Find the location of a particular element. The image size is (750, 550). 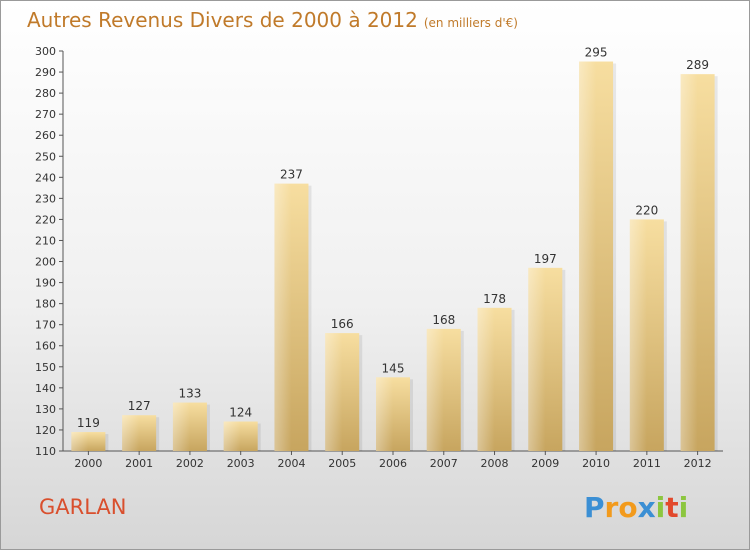

y-tick-label: 150 is located at coordinates (45, 367).